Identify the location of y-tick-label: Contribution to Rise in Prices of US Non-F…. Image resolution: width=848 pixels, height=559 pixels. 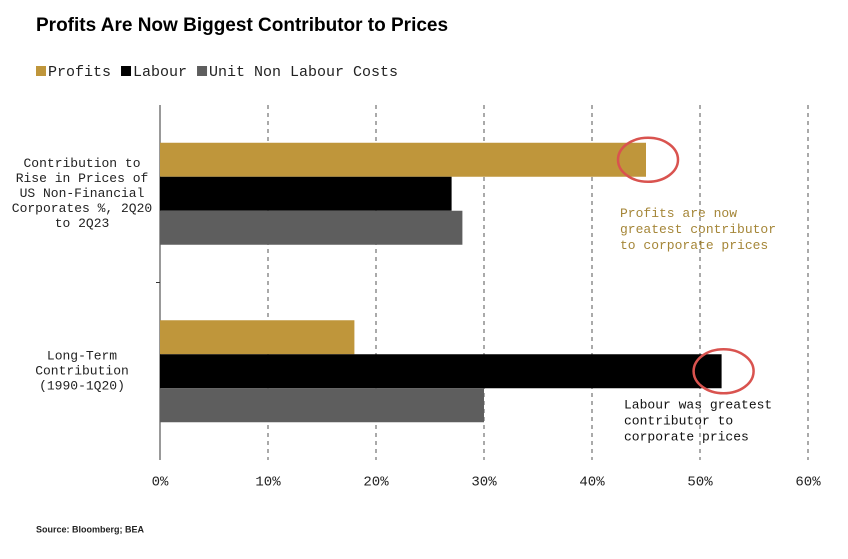
(82, 193).